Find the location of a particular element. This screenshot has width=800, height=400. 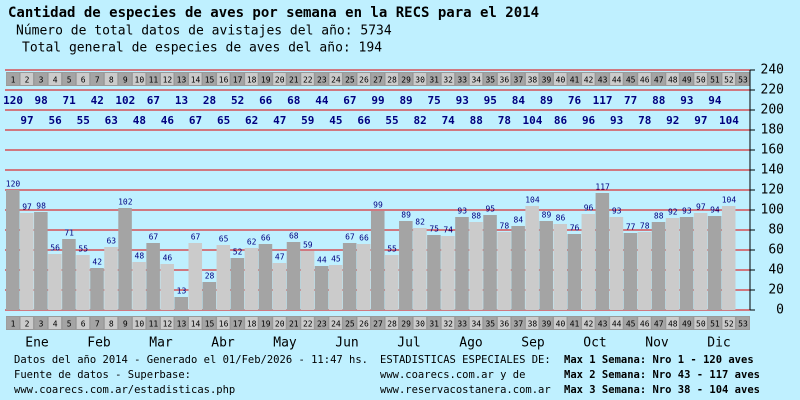

bar-value-label: 13 is located at coordinates (182, 291).